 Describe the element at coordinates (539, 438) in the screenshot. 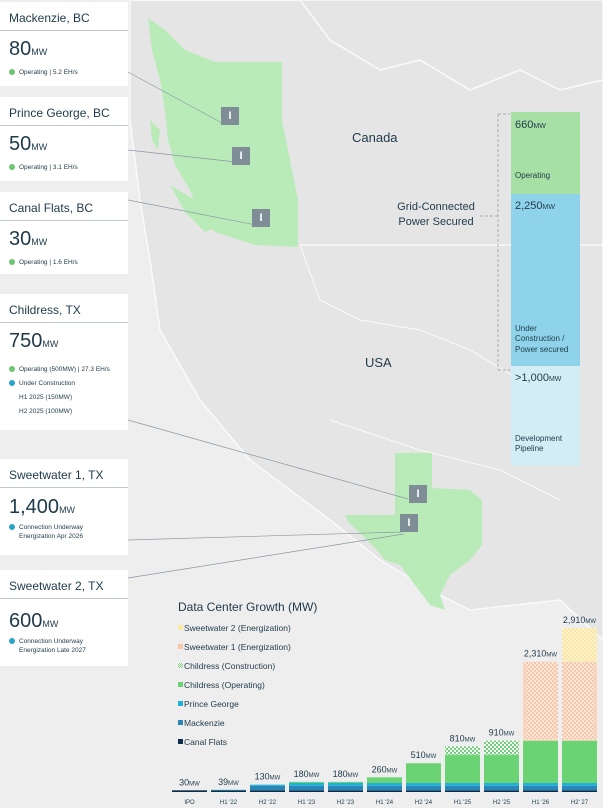

I see `segment-label-line: Development` at that location.